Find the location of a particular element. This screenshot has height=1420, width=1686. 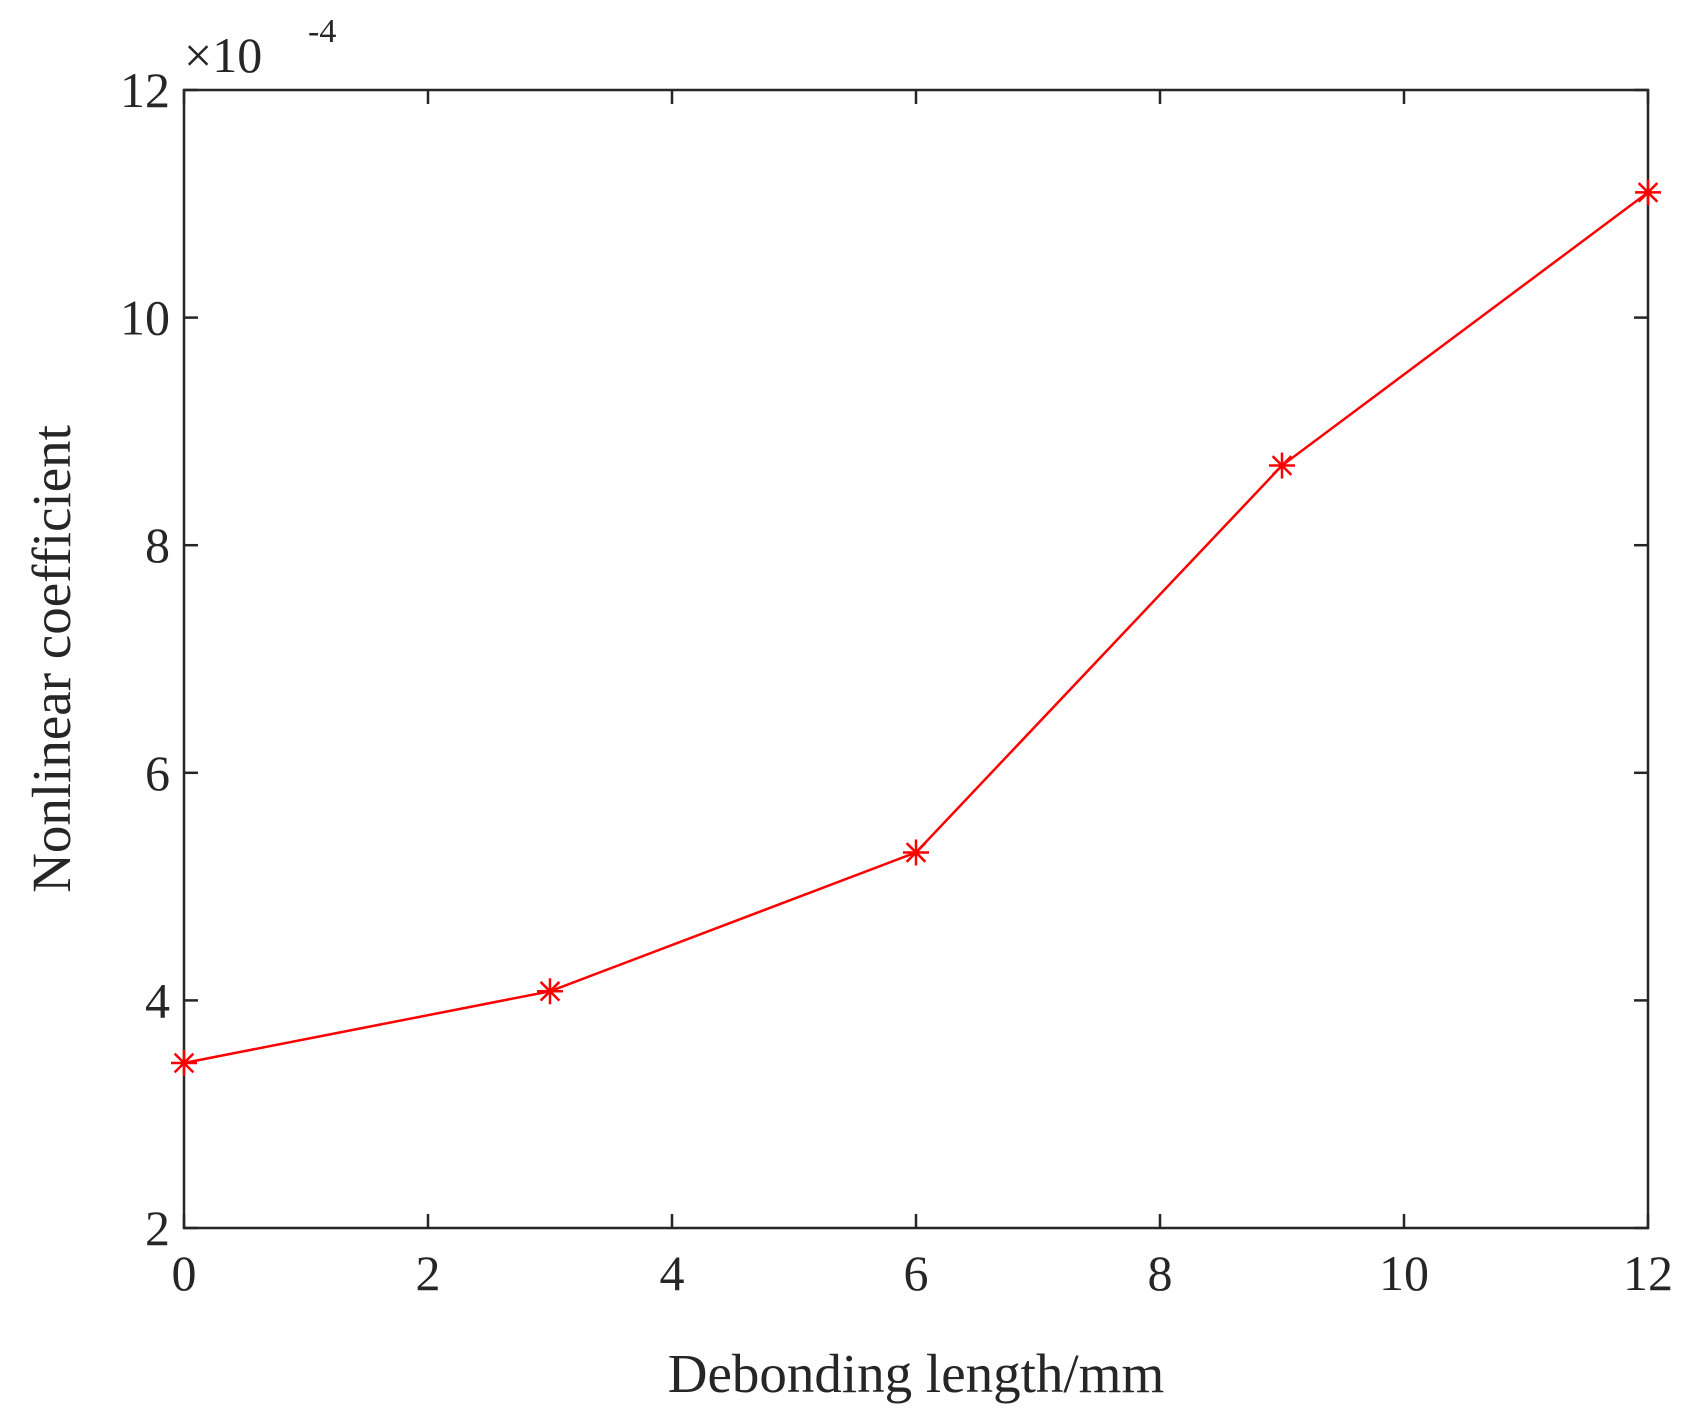

x-tick-labels: 0 2 4 6 8 10 12 is located at coordinates (923, 1273).